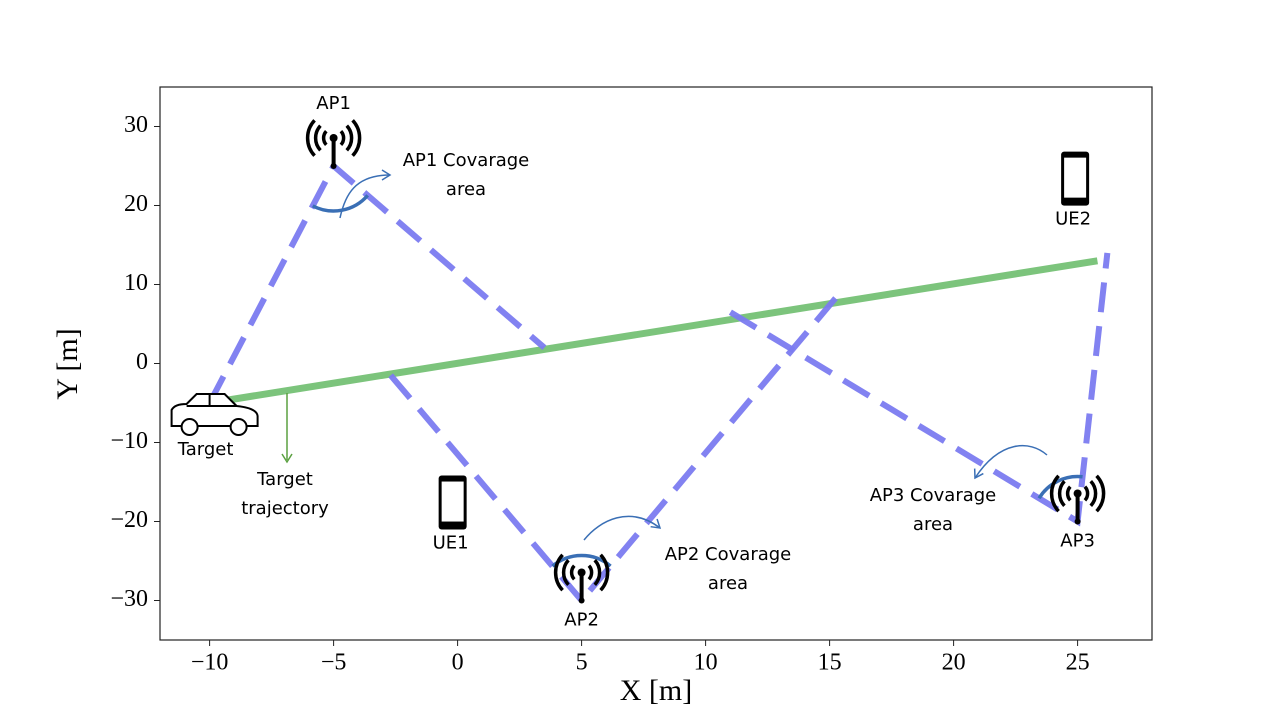  Describe the element at coordinates (656, 690) in the screenshot. I see `x-axis-label: X [m]` at that location.